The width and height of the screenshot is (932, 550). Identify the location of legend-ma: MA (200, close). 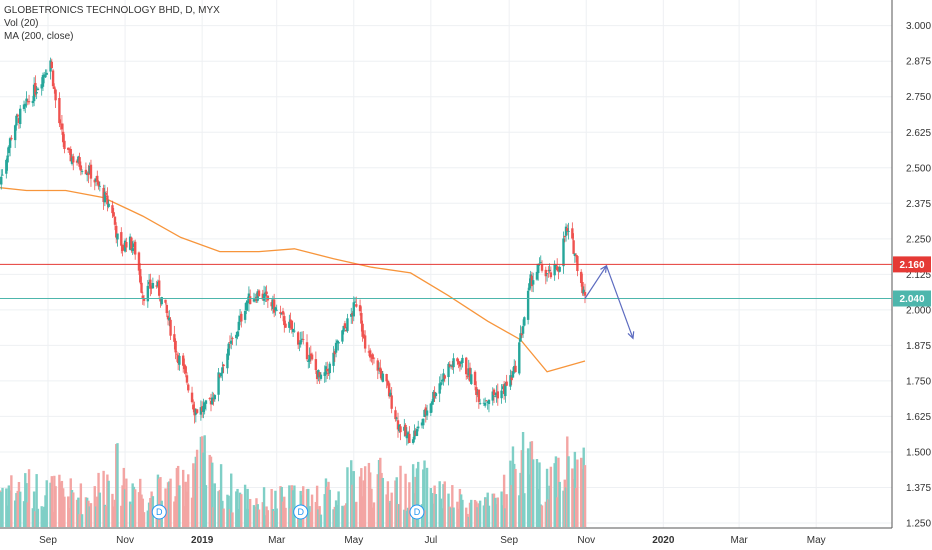
(39, 36).